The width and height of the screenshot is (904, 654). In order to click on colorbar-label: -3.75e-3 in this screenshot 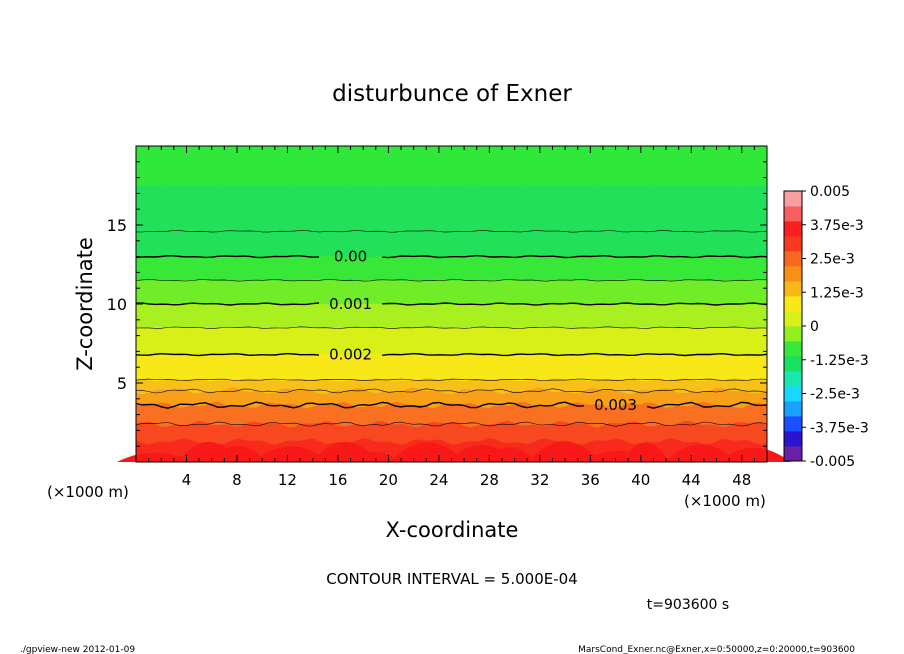, I will do `click(839, 428)`.